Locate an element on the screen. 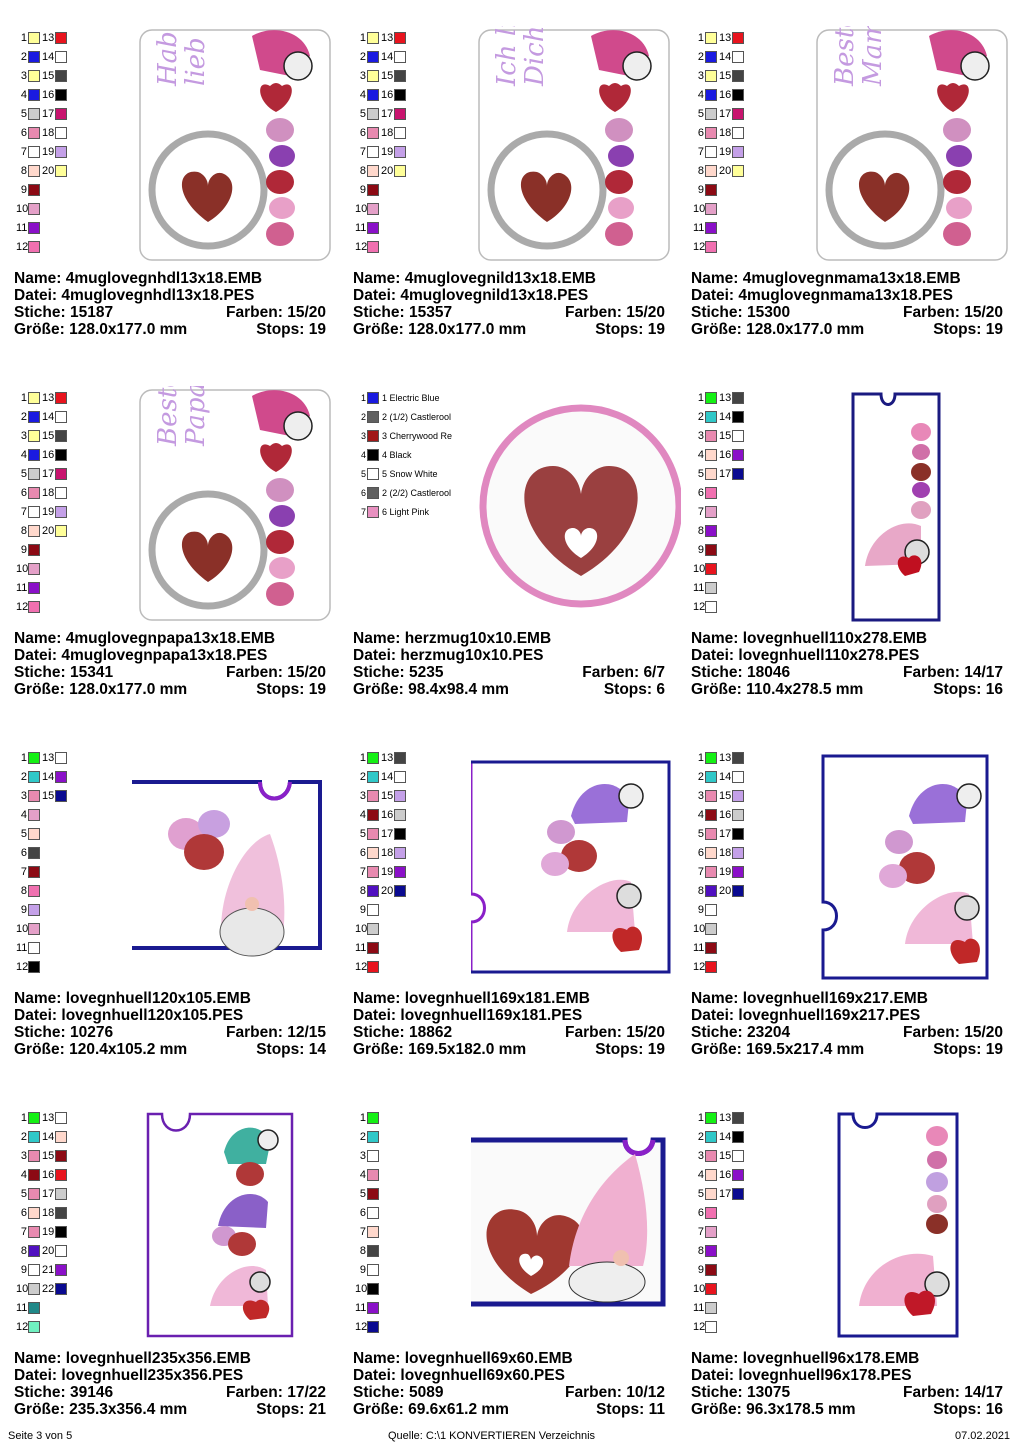 The image size is (1024, 1448). footer-page: Seite 3 von 5 is located at coordinates (40, 1436).